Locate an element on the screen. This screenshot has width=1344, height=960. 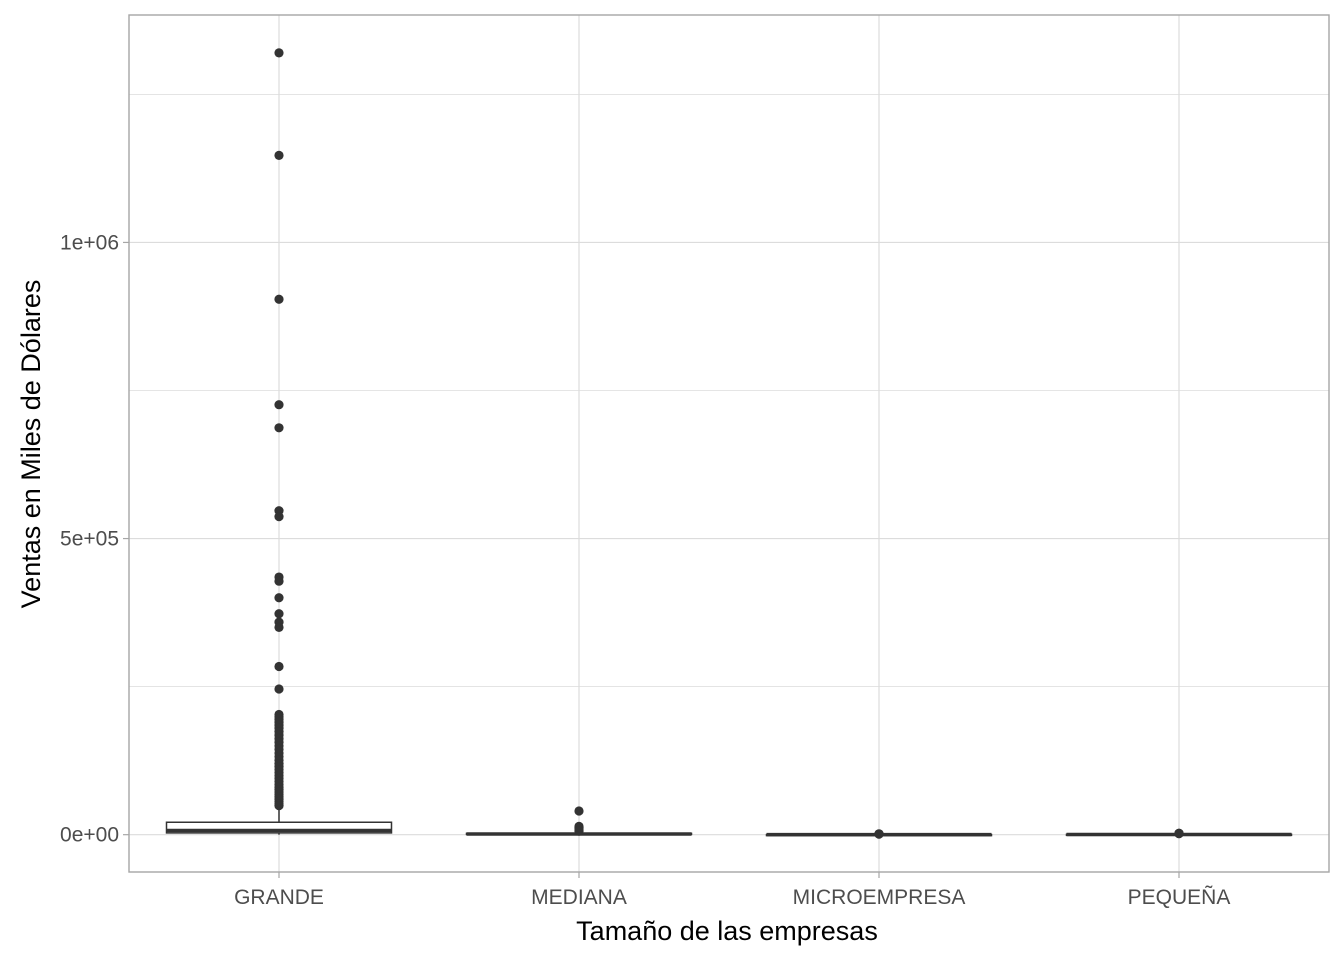
x-tick-label: MEDIANA is located at coordinates (579, 897).